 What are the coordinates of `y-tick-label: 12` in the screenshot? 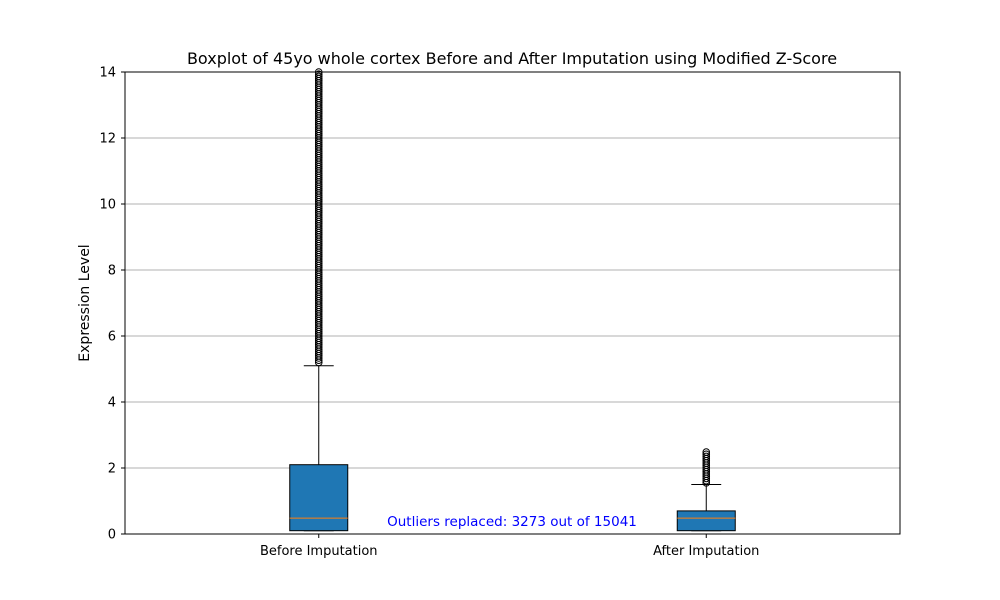 It's located at (107, 139).